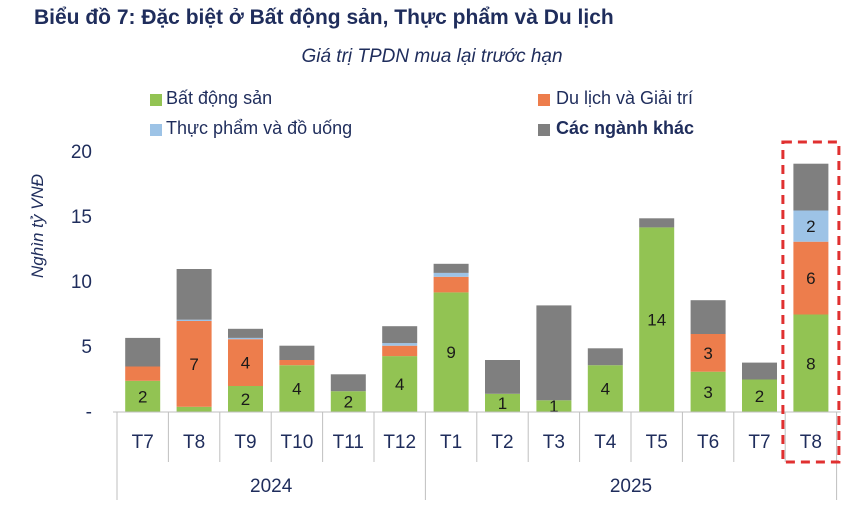  Describe the element at coordinates (657, 442) in the screenshot. I see `x-tick-label: T5` at that location.